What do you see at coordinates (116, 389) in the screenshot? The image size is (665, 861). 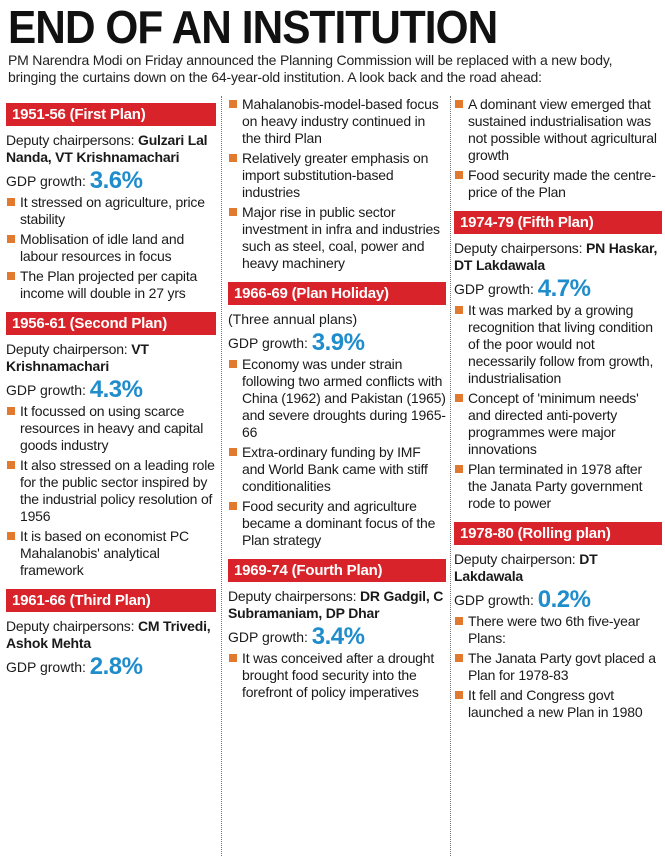 I see `gdp-value: 4.3%` at bounding box center [116, 389].